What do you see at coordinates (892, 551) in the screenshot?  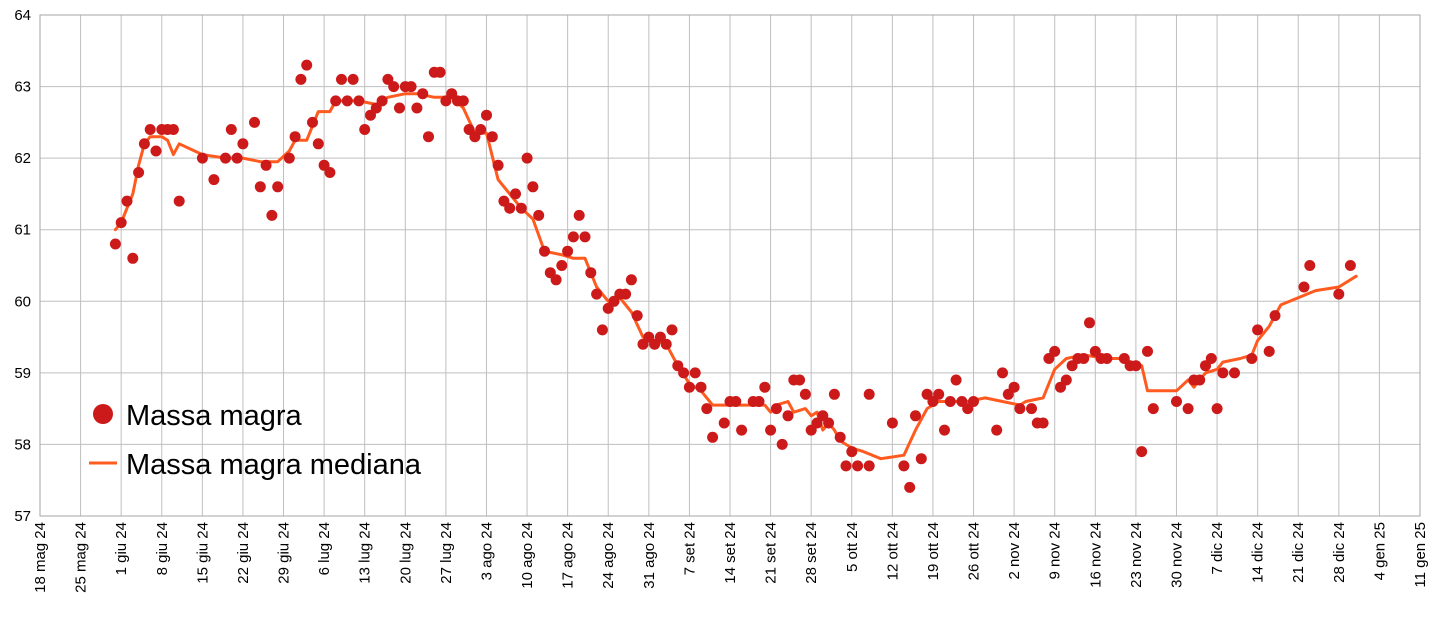 I see `x-tick-label: 12 ott 24` at bounding box center [892, 551].